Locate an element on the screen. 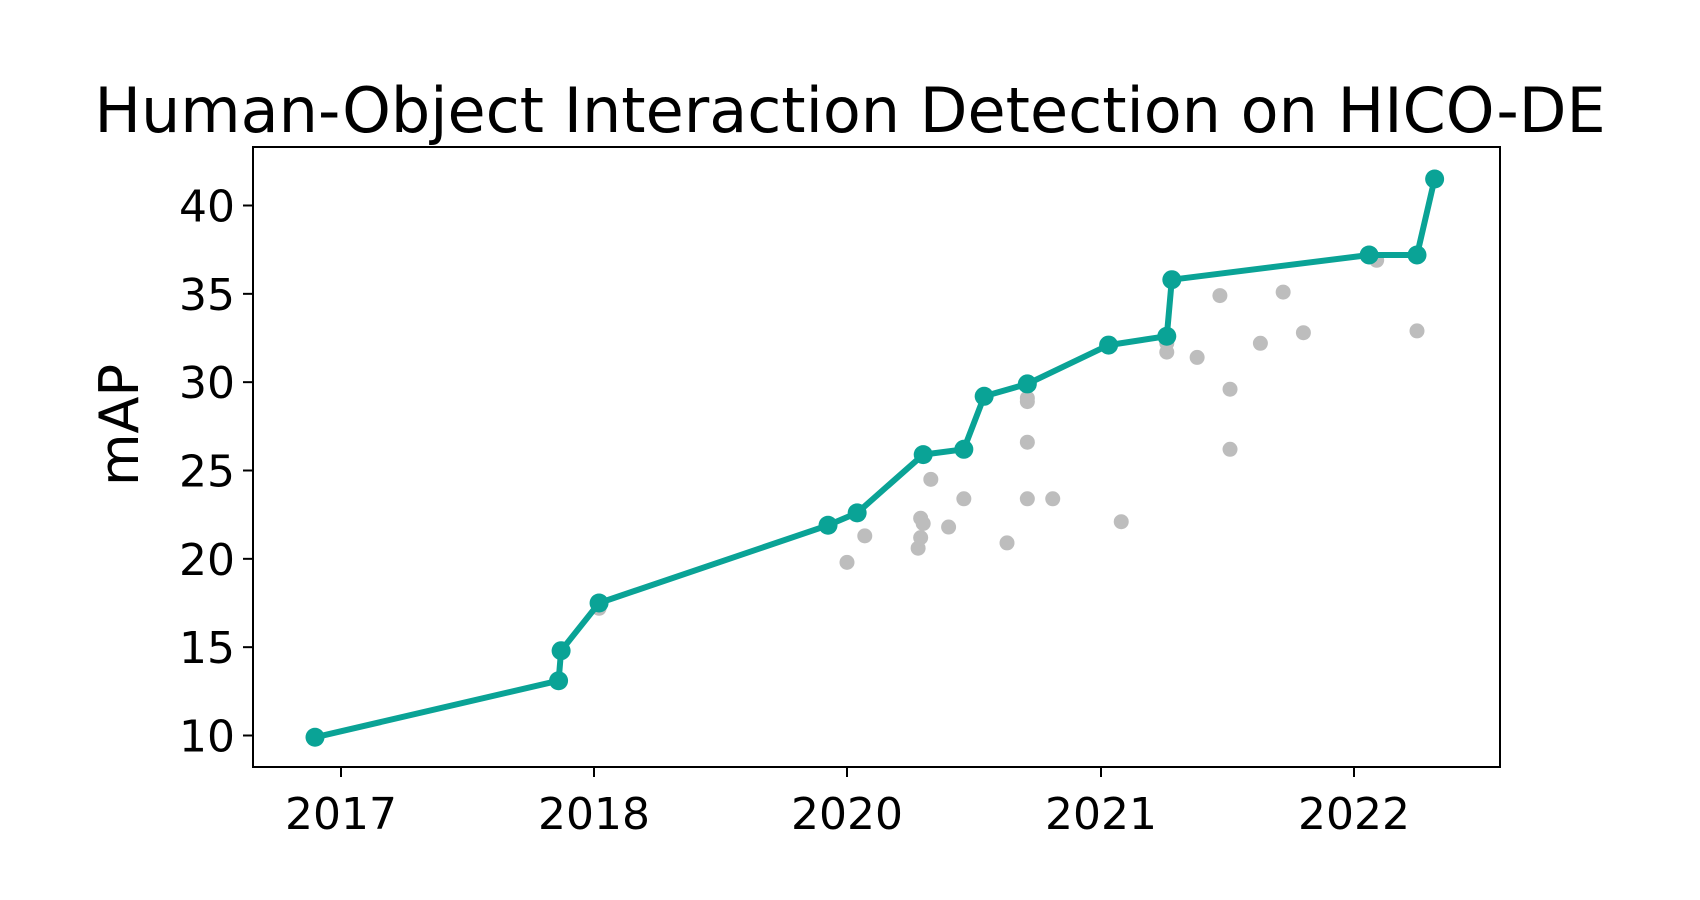 The image size is (1700, 900). y-axis-label: mAP is located at coordinates (119, 425).